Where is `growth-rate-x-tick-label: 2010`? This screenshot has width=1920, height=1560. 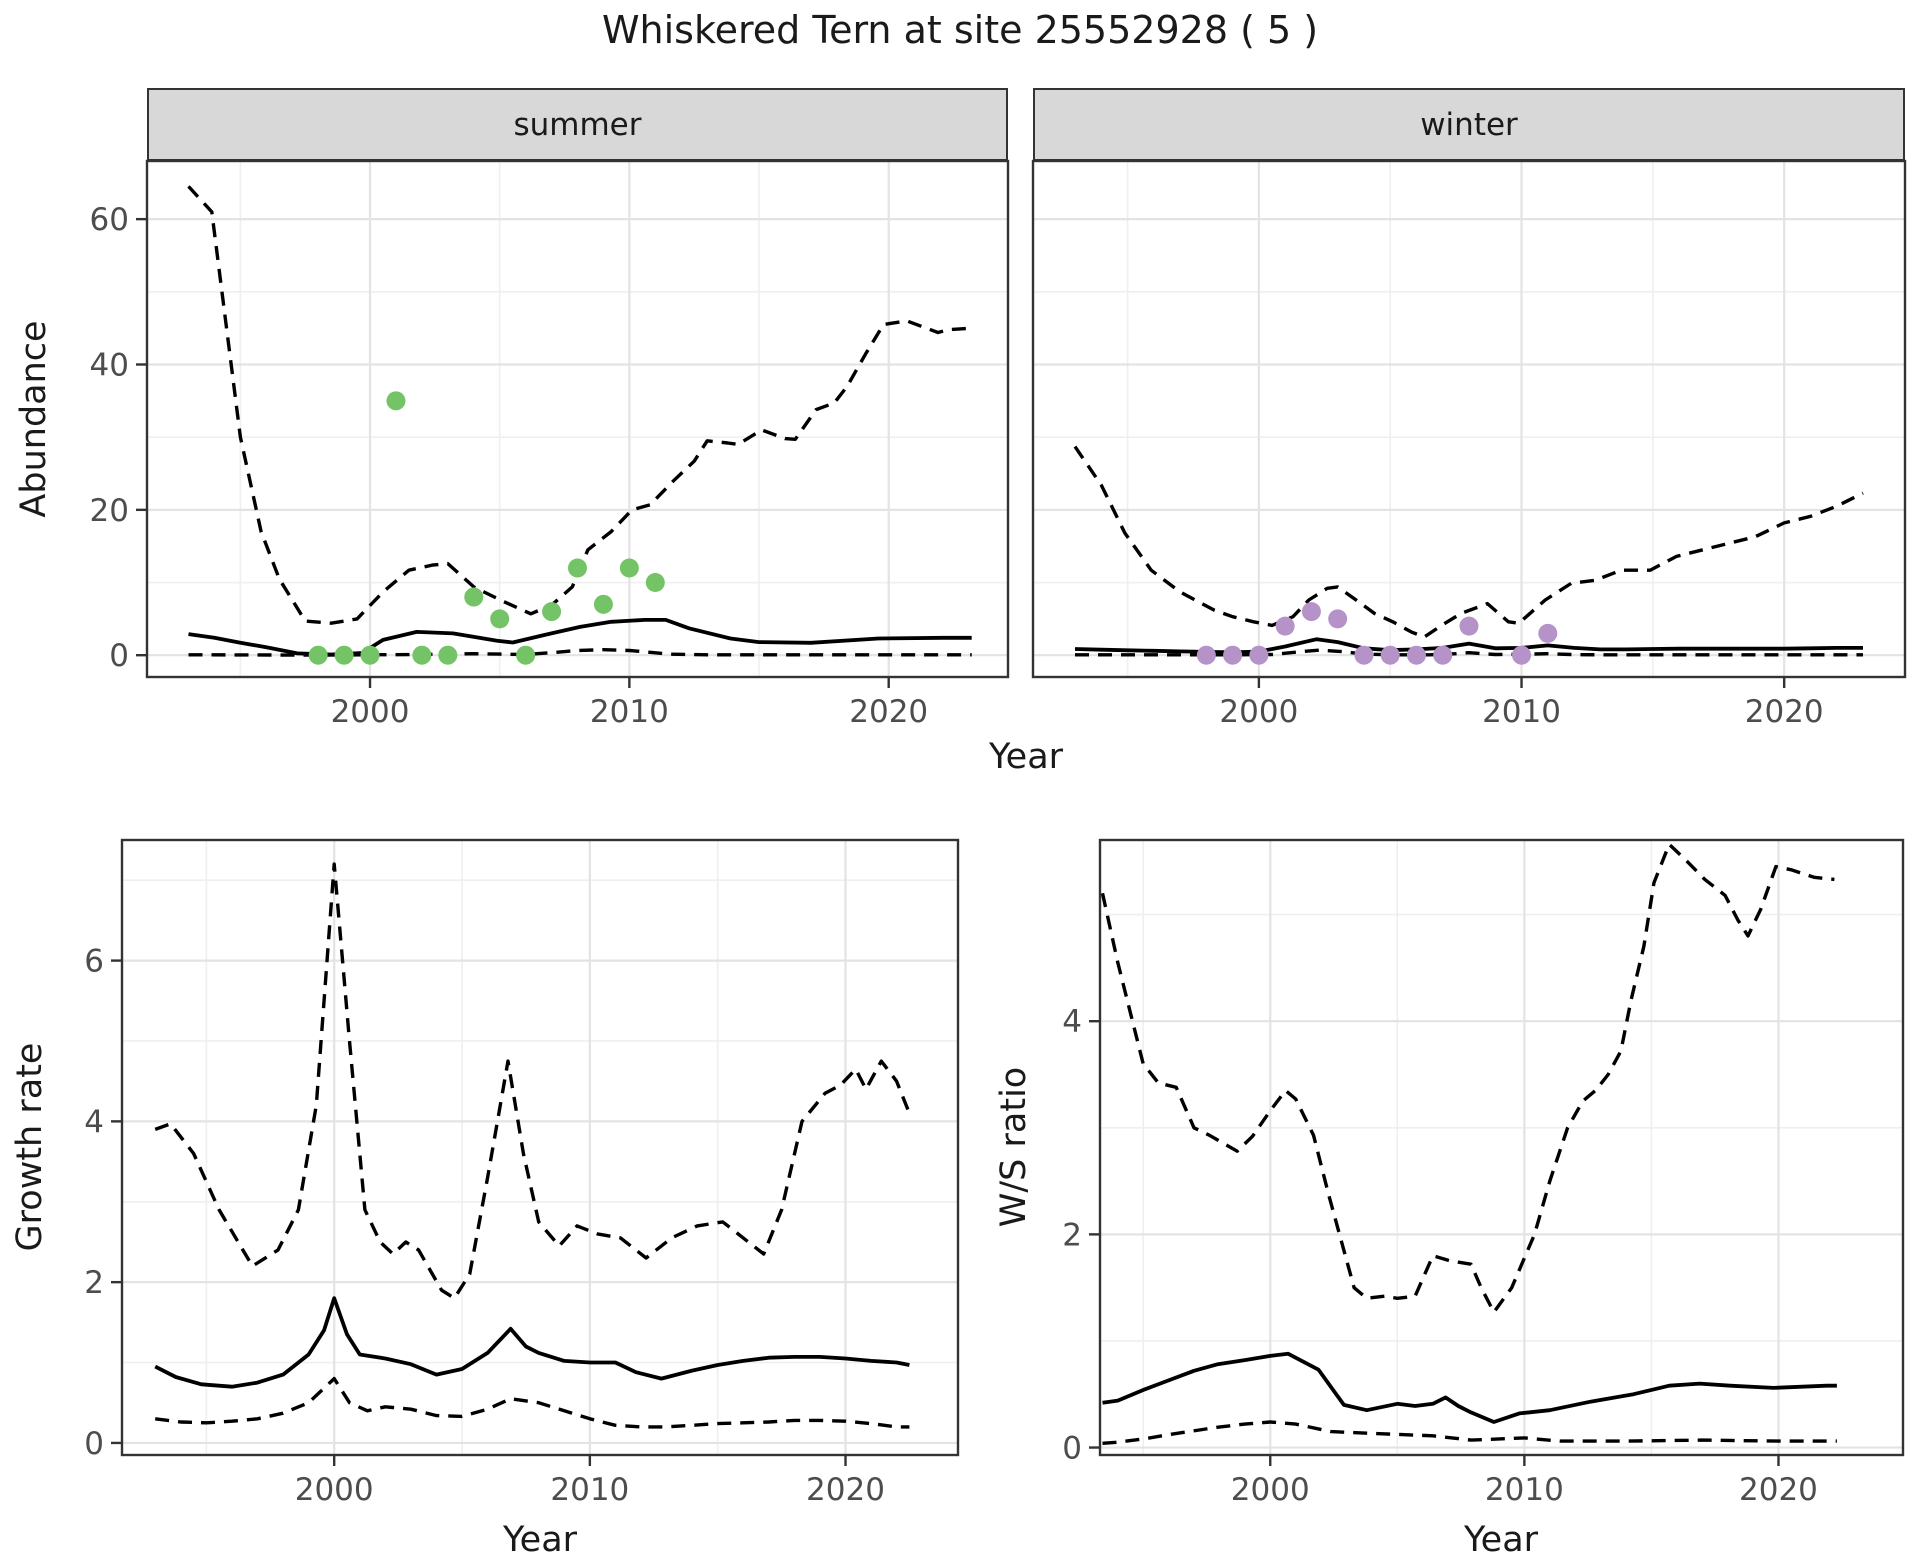 growth-rate-x-tick-label: 2010 is located at coordinates (589, 1490).